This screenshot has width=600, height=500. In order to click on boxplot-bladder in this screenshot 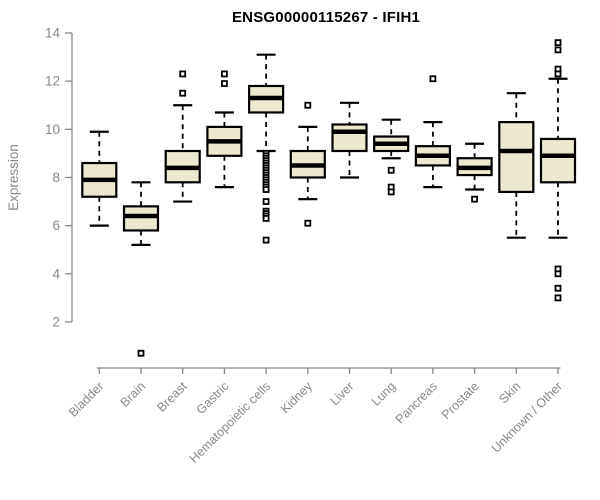, I will do `click(99, 178)`.